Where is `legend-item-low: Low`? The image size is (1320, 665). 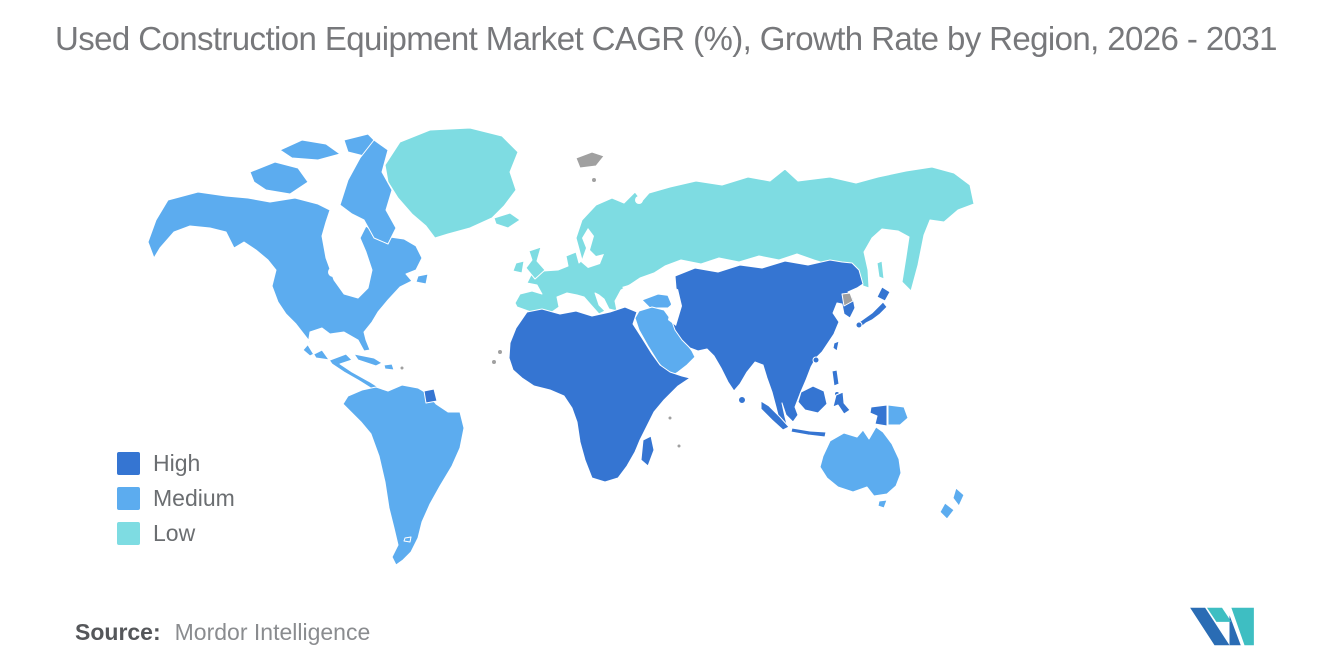 legend-item-low: Low is located at coordinates (176, 533).